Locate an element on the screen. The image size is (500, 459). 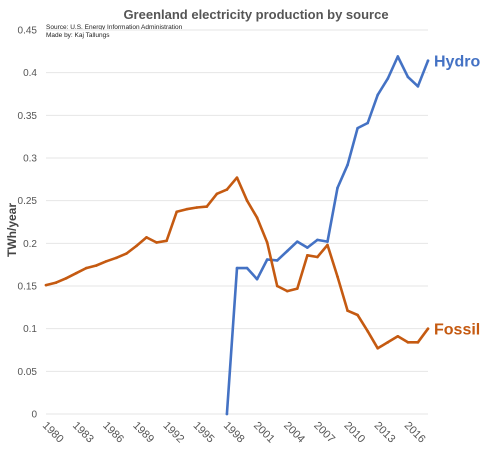
y-tick-label: 0.45 is located at coordinates (28, 31).